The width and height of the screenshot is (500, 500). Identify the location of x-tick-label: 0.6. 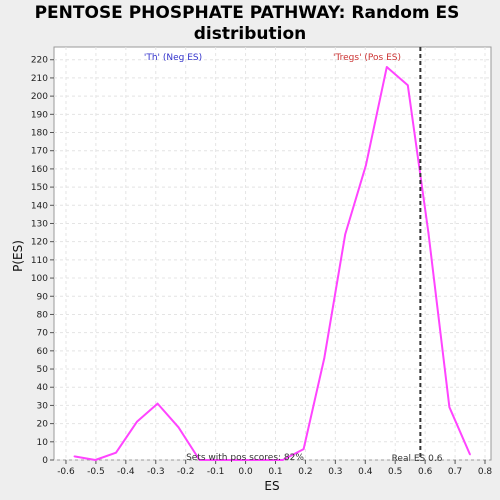
(425, 472).